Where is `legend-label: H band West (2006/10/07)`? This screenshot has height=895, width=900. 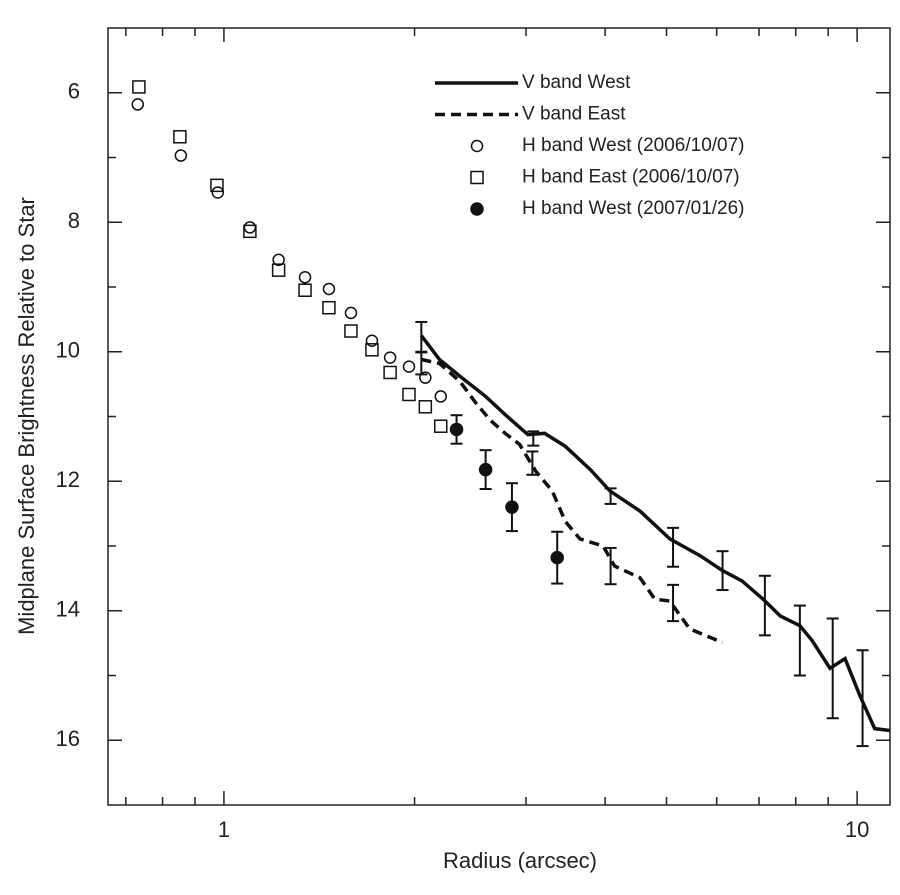
legend-label: H band West (2006/10/07) is located at coordinates (633, 145).